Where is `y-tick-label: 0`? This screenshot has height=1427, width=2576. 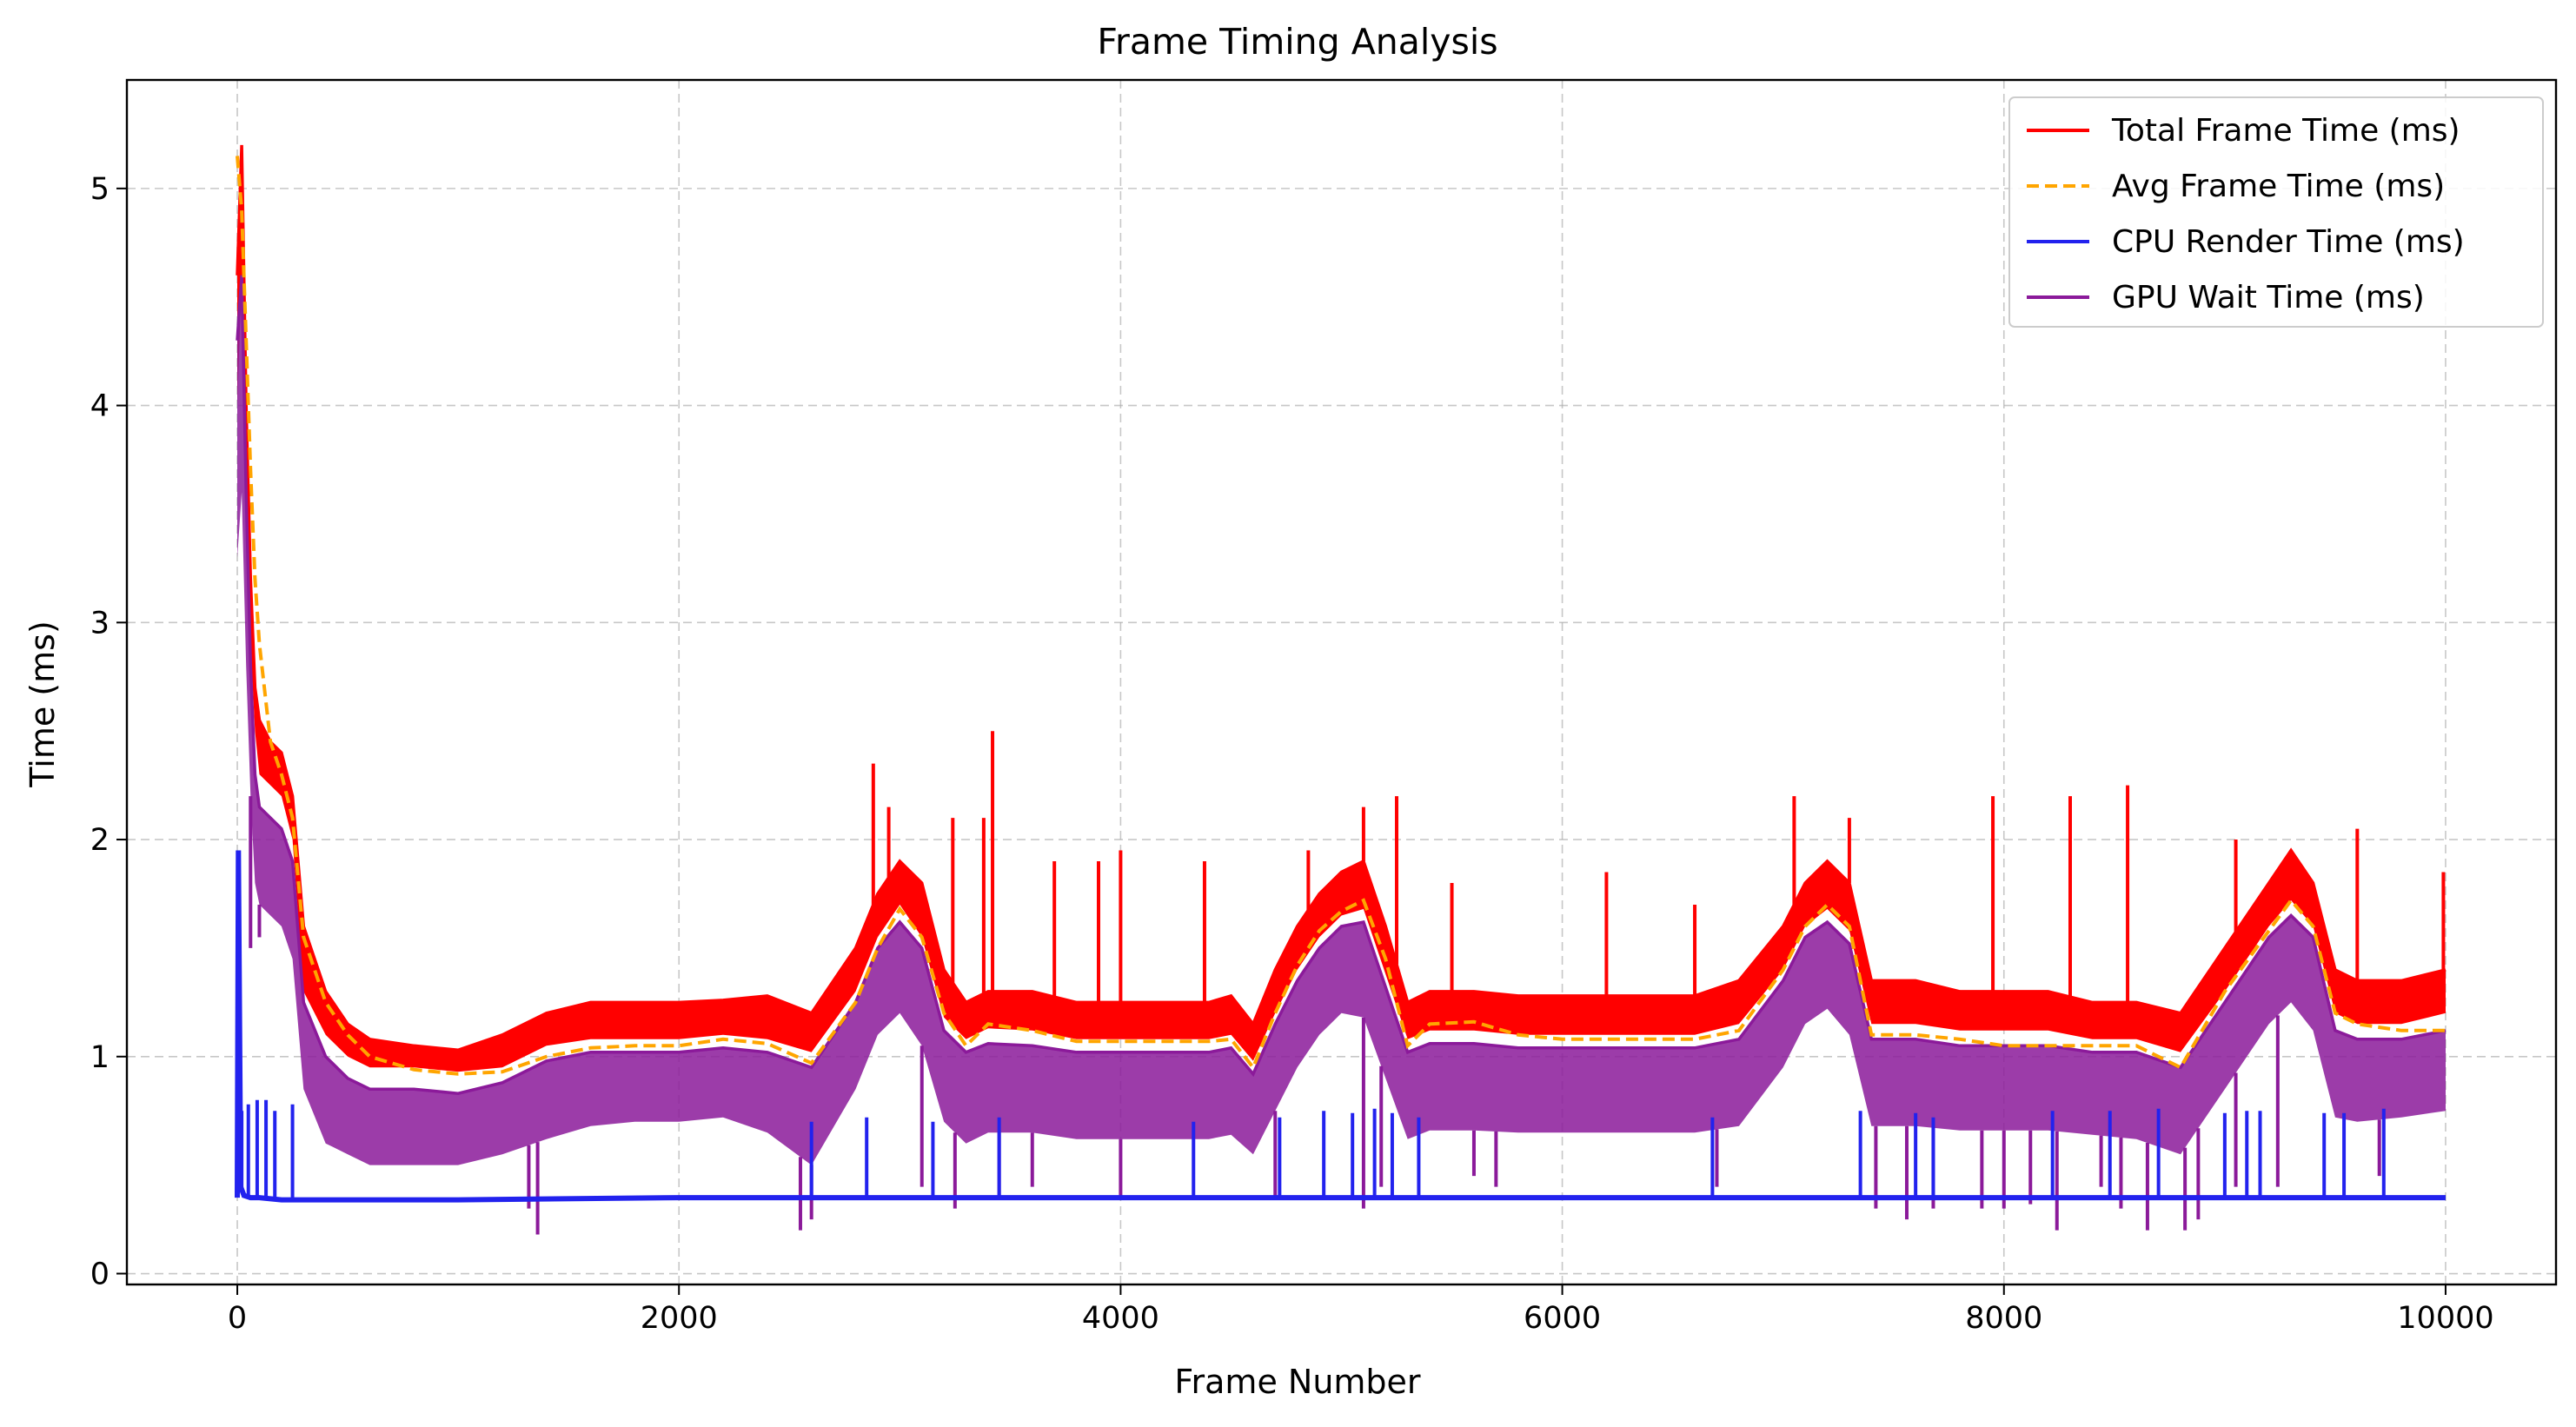
y-tick-label: 0 is located at coordinates (100, 1275).